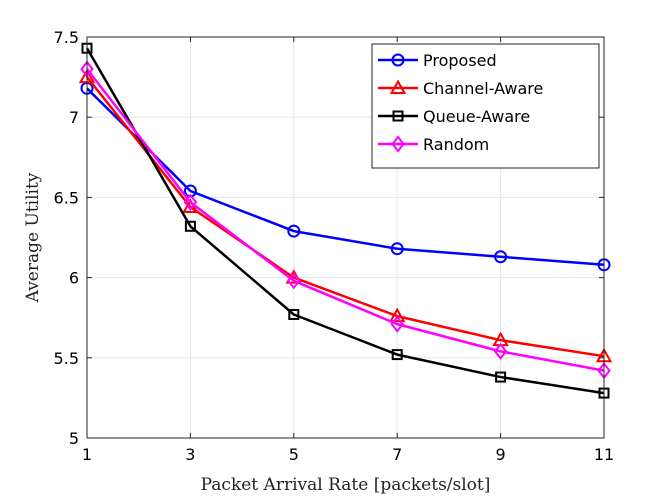 This screenshot has height=500, width=667. Describe the element at coordinates (74, 438) in the screenshot. I see `y-tick-label: 5` at that location.